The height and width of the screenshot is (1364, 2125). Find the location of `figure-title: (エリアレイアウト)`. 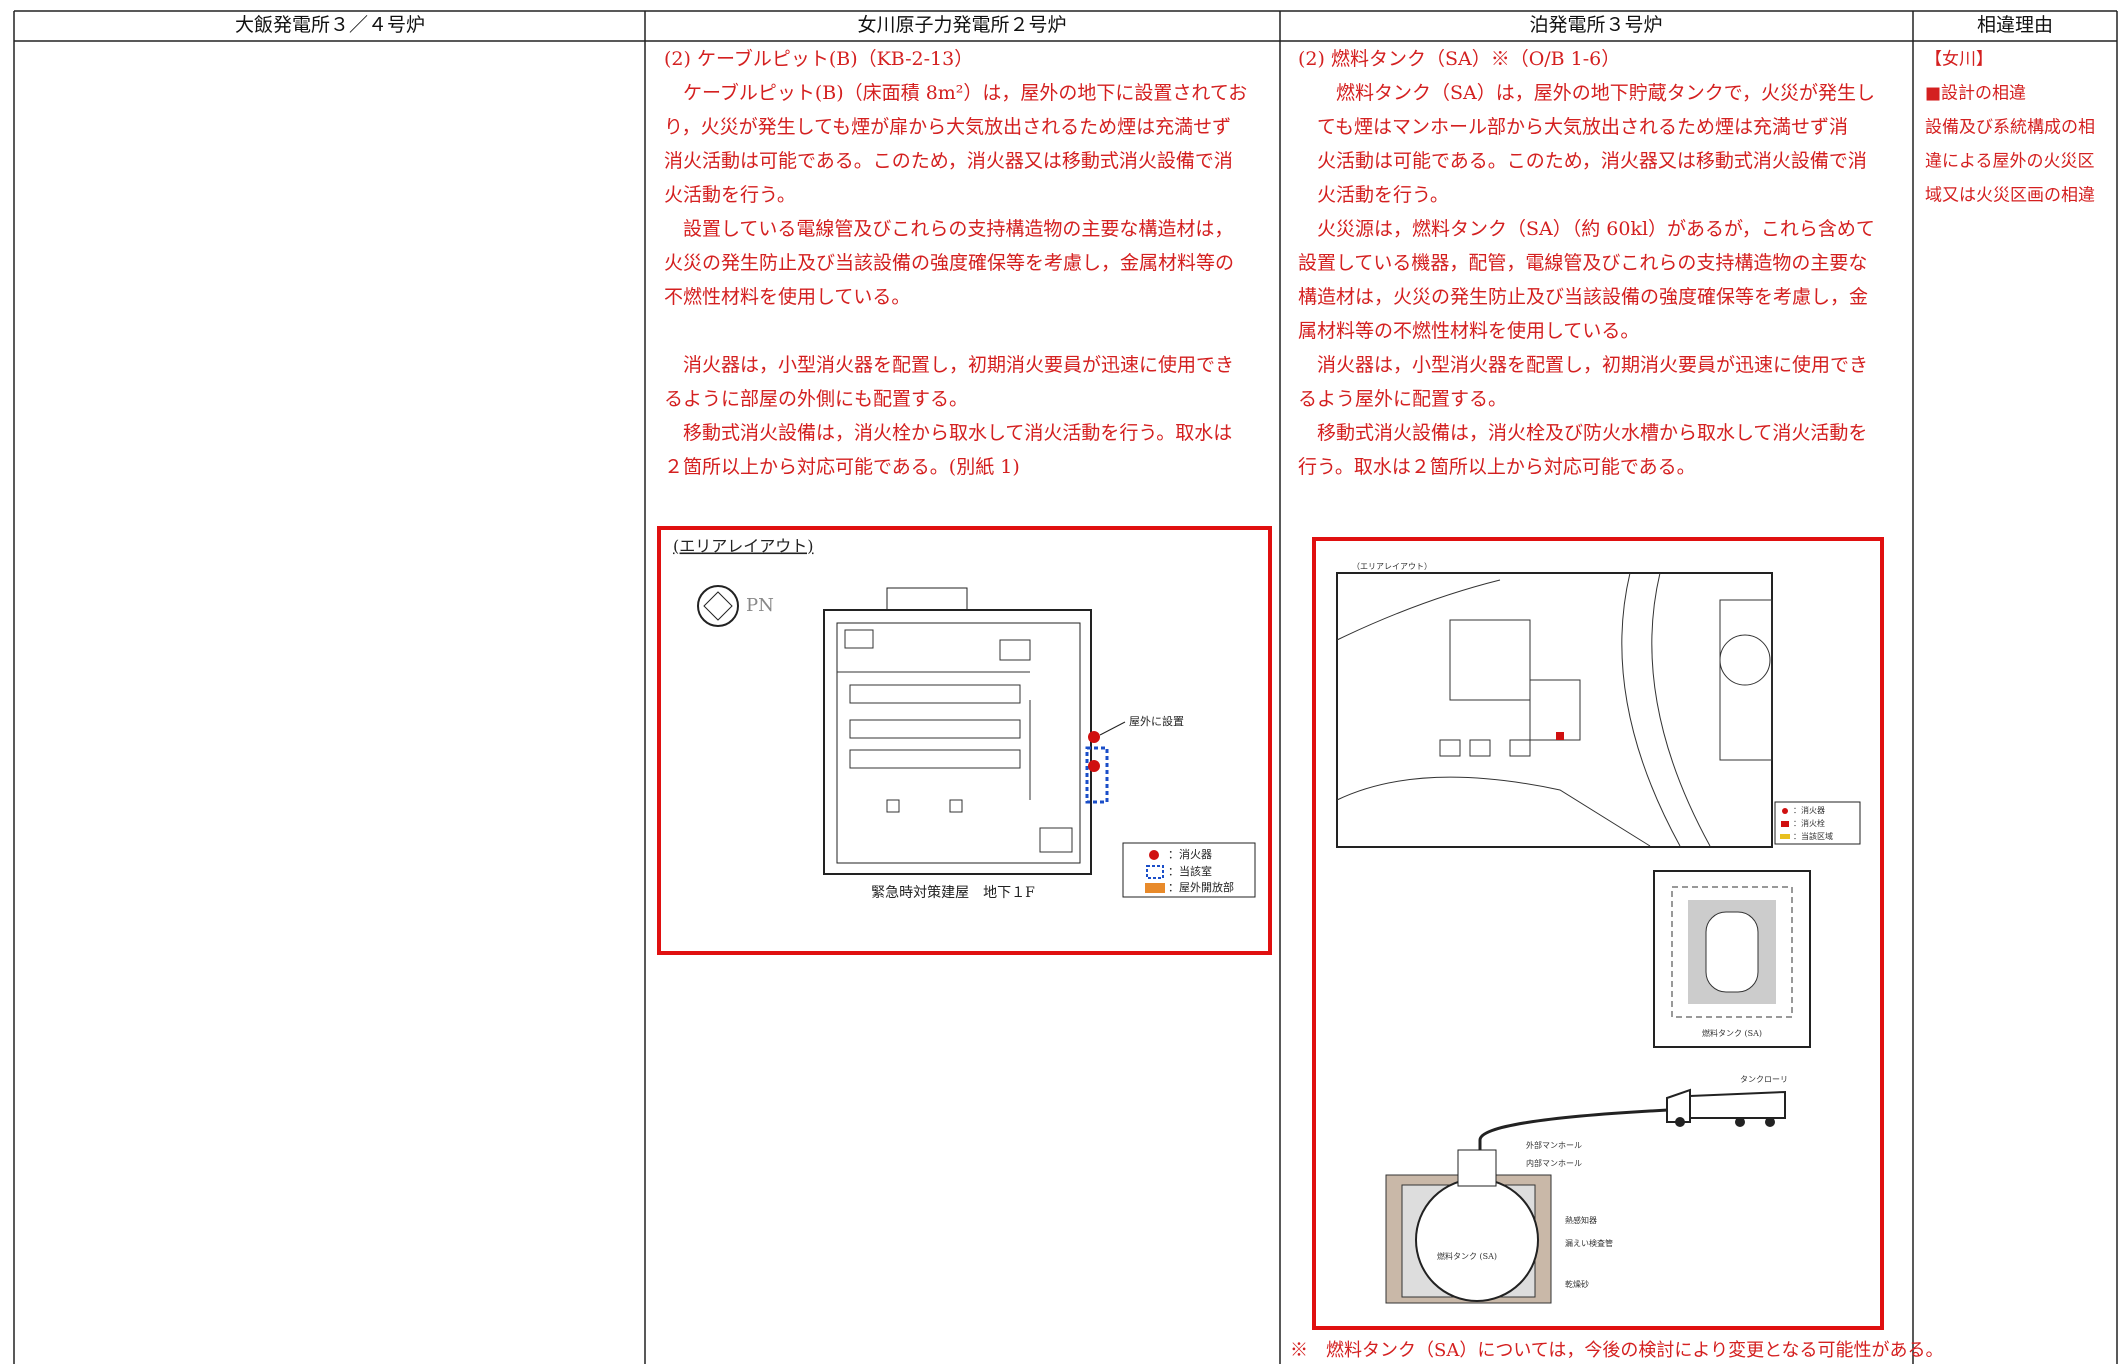

figure-title: (エリアレイアウト) is located at coordinates (743, 546).